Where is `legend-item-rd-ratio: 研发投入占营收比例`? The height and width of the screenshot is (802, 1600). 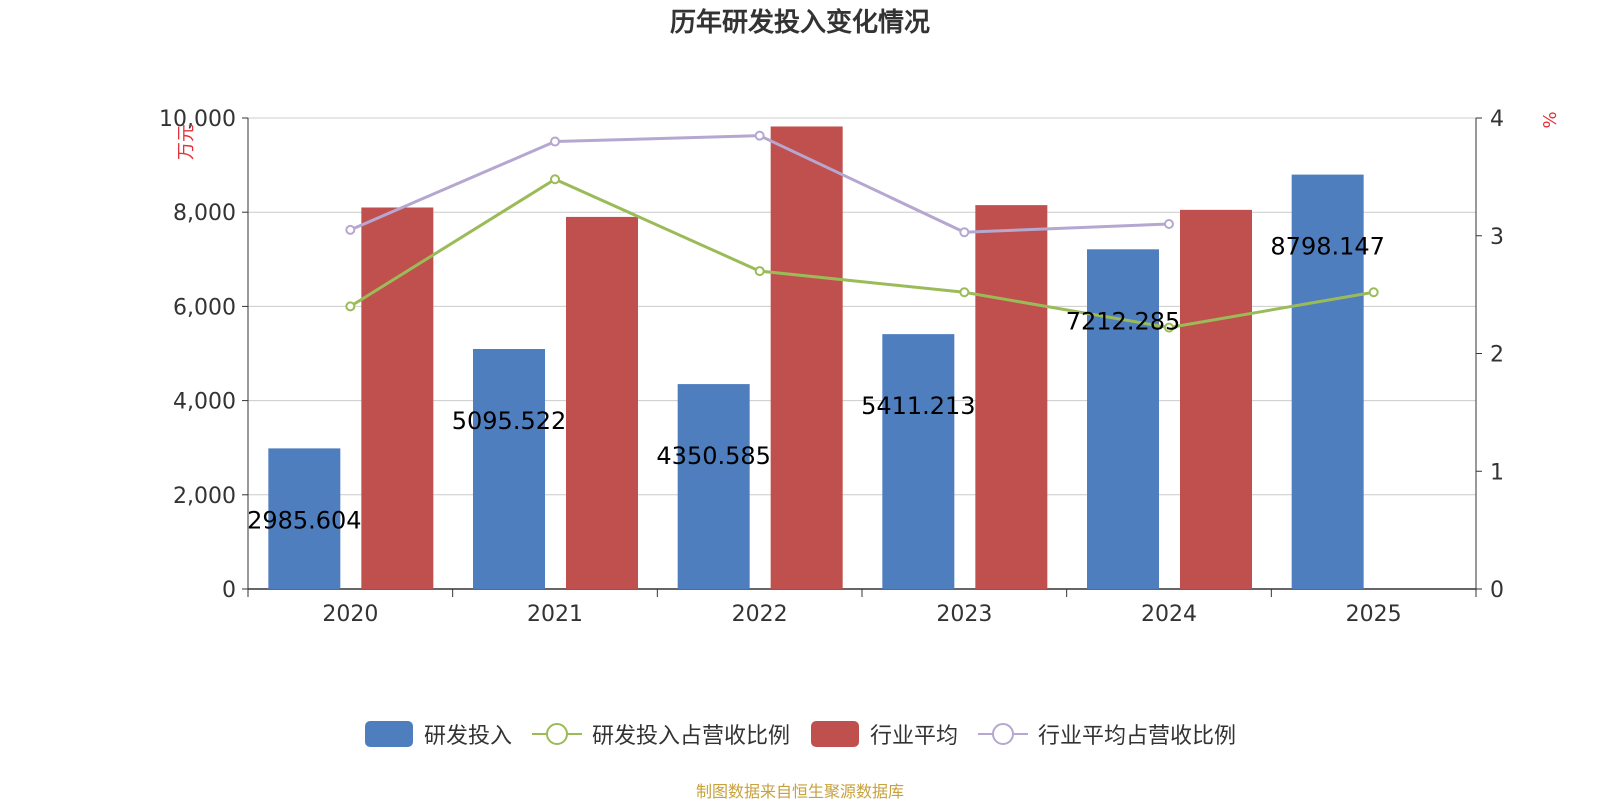 legend-item-rd-ratio: 研发投入占营收比例 is located at coordinates (660, 734).